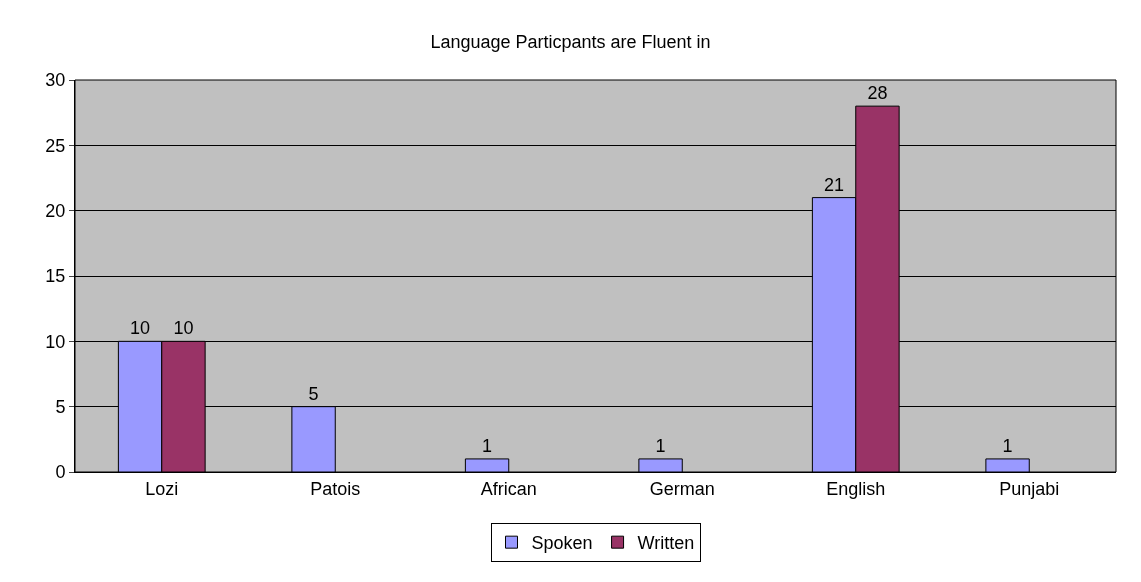  Describe the element at coordinates (856, 488) in the screenshot. I see `x-tick-label: English` at that location.